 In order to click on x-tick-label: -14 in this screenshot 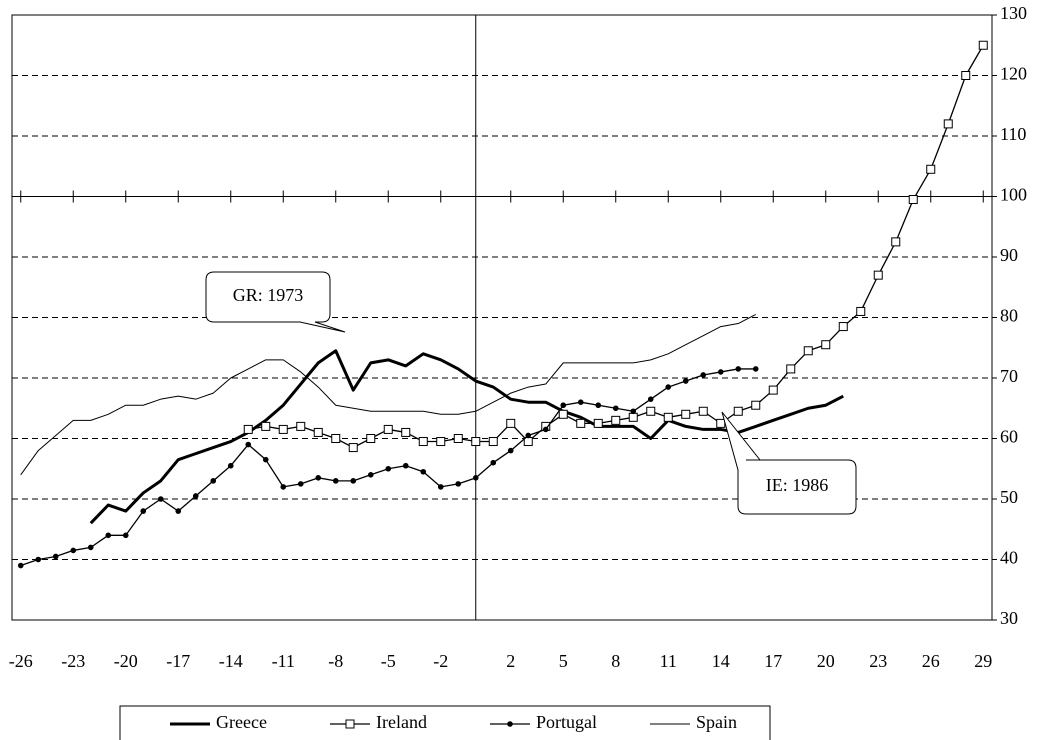, I will do `click(231, 661)`.